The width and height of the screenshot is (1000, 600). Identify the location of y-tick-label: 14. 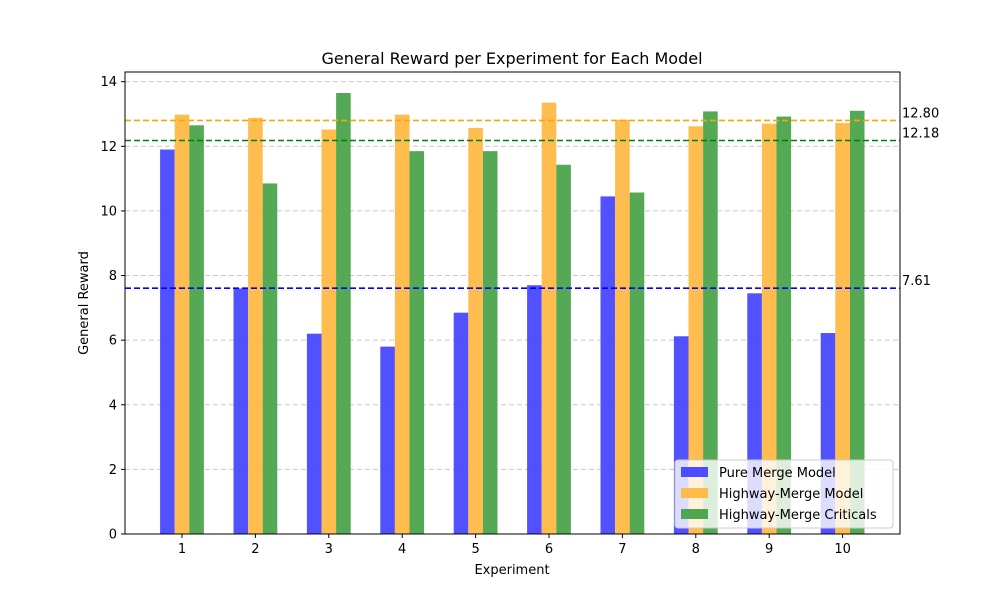
(108, 82).